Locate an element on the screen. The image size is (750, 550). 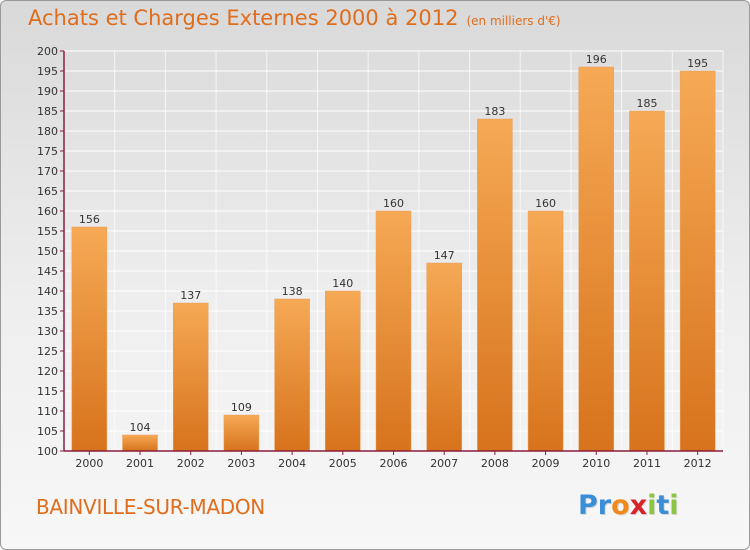
data-label: 140 is located at coordinates (342, 283).